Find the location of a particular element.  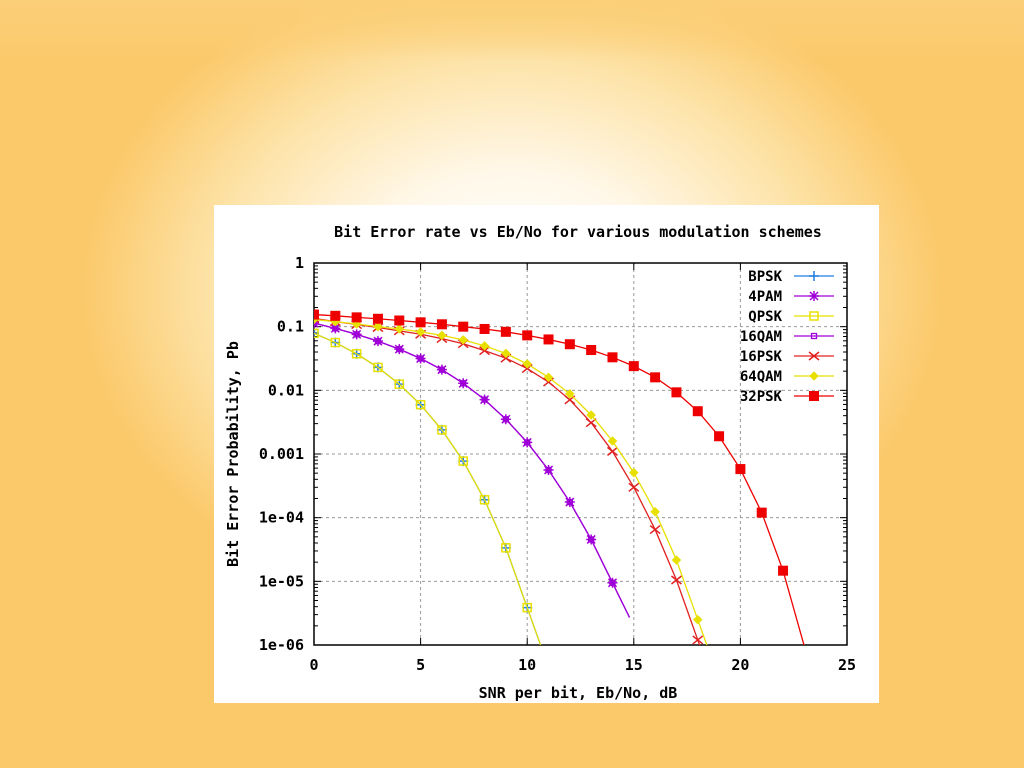

y-tick-label: 1e-05 is located at coordinates (281, 581).